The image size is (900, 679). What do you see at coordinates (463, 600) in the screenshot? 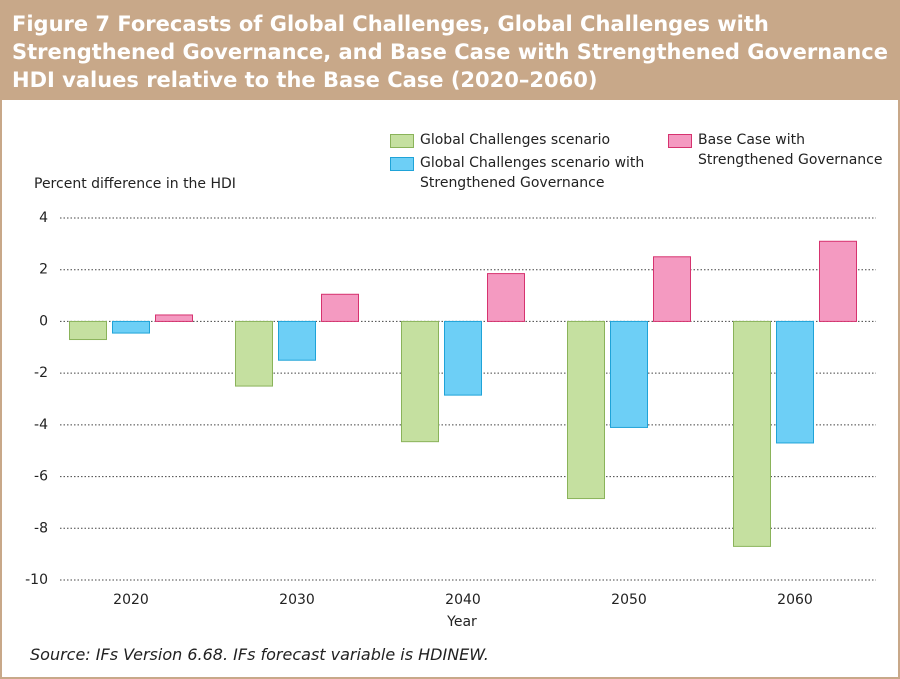
I see `x-tick-label: 2040` at bounding box center [463, 600].